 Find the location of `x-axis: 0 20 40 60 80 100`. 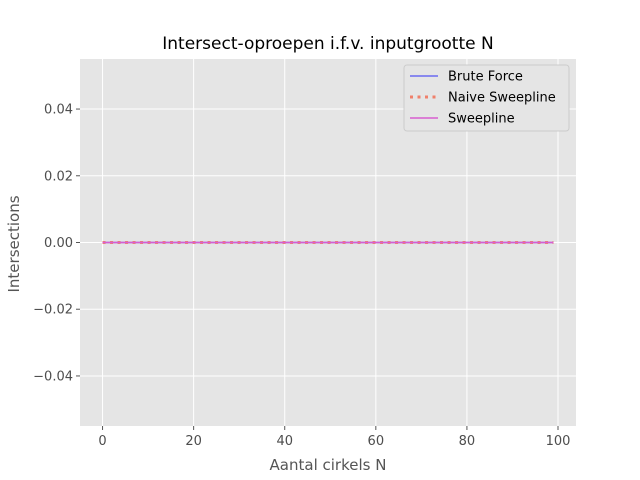

x-axis: 0 20 40 60 80 100 is located at coordinates (334, 437).